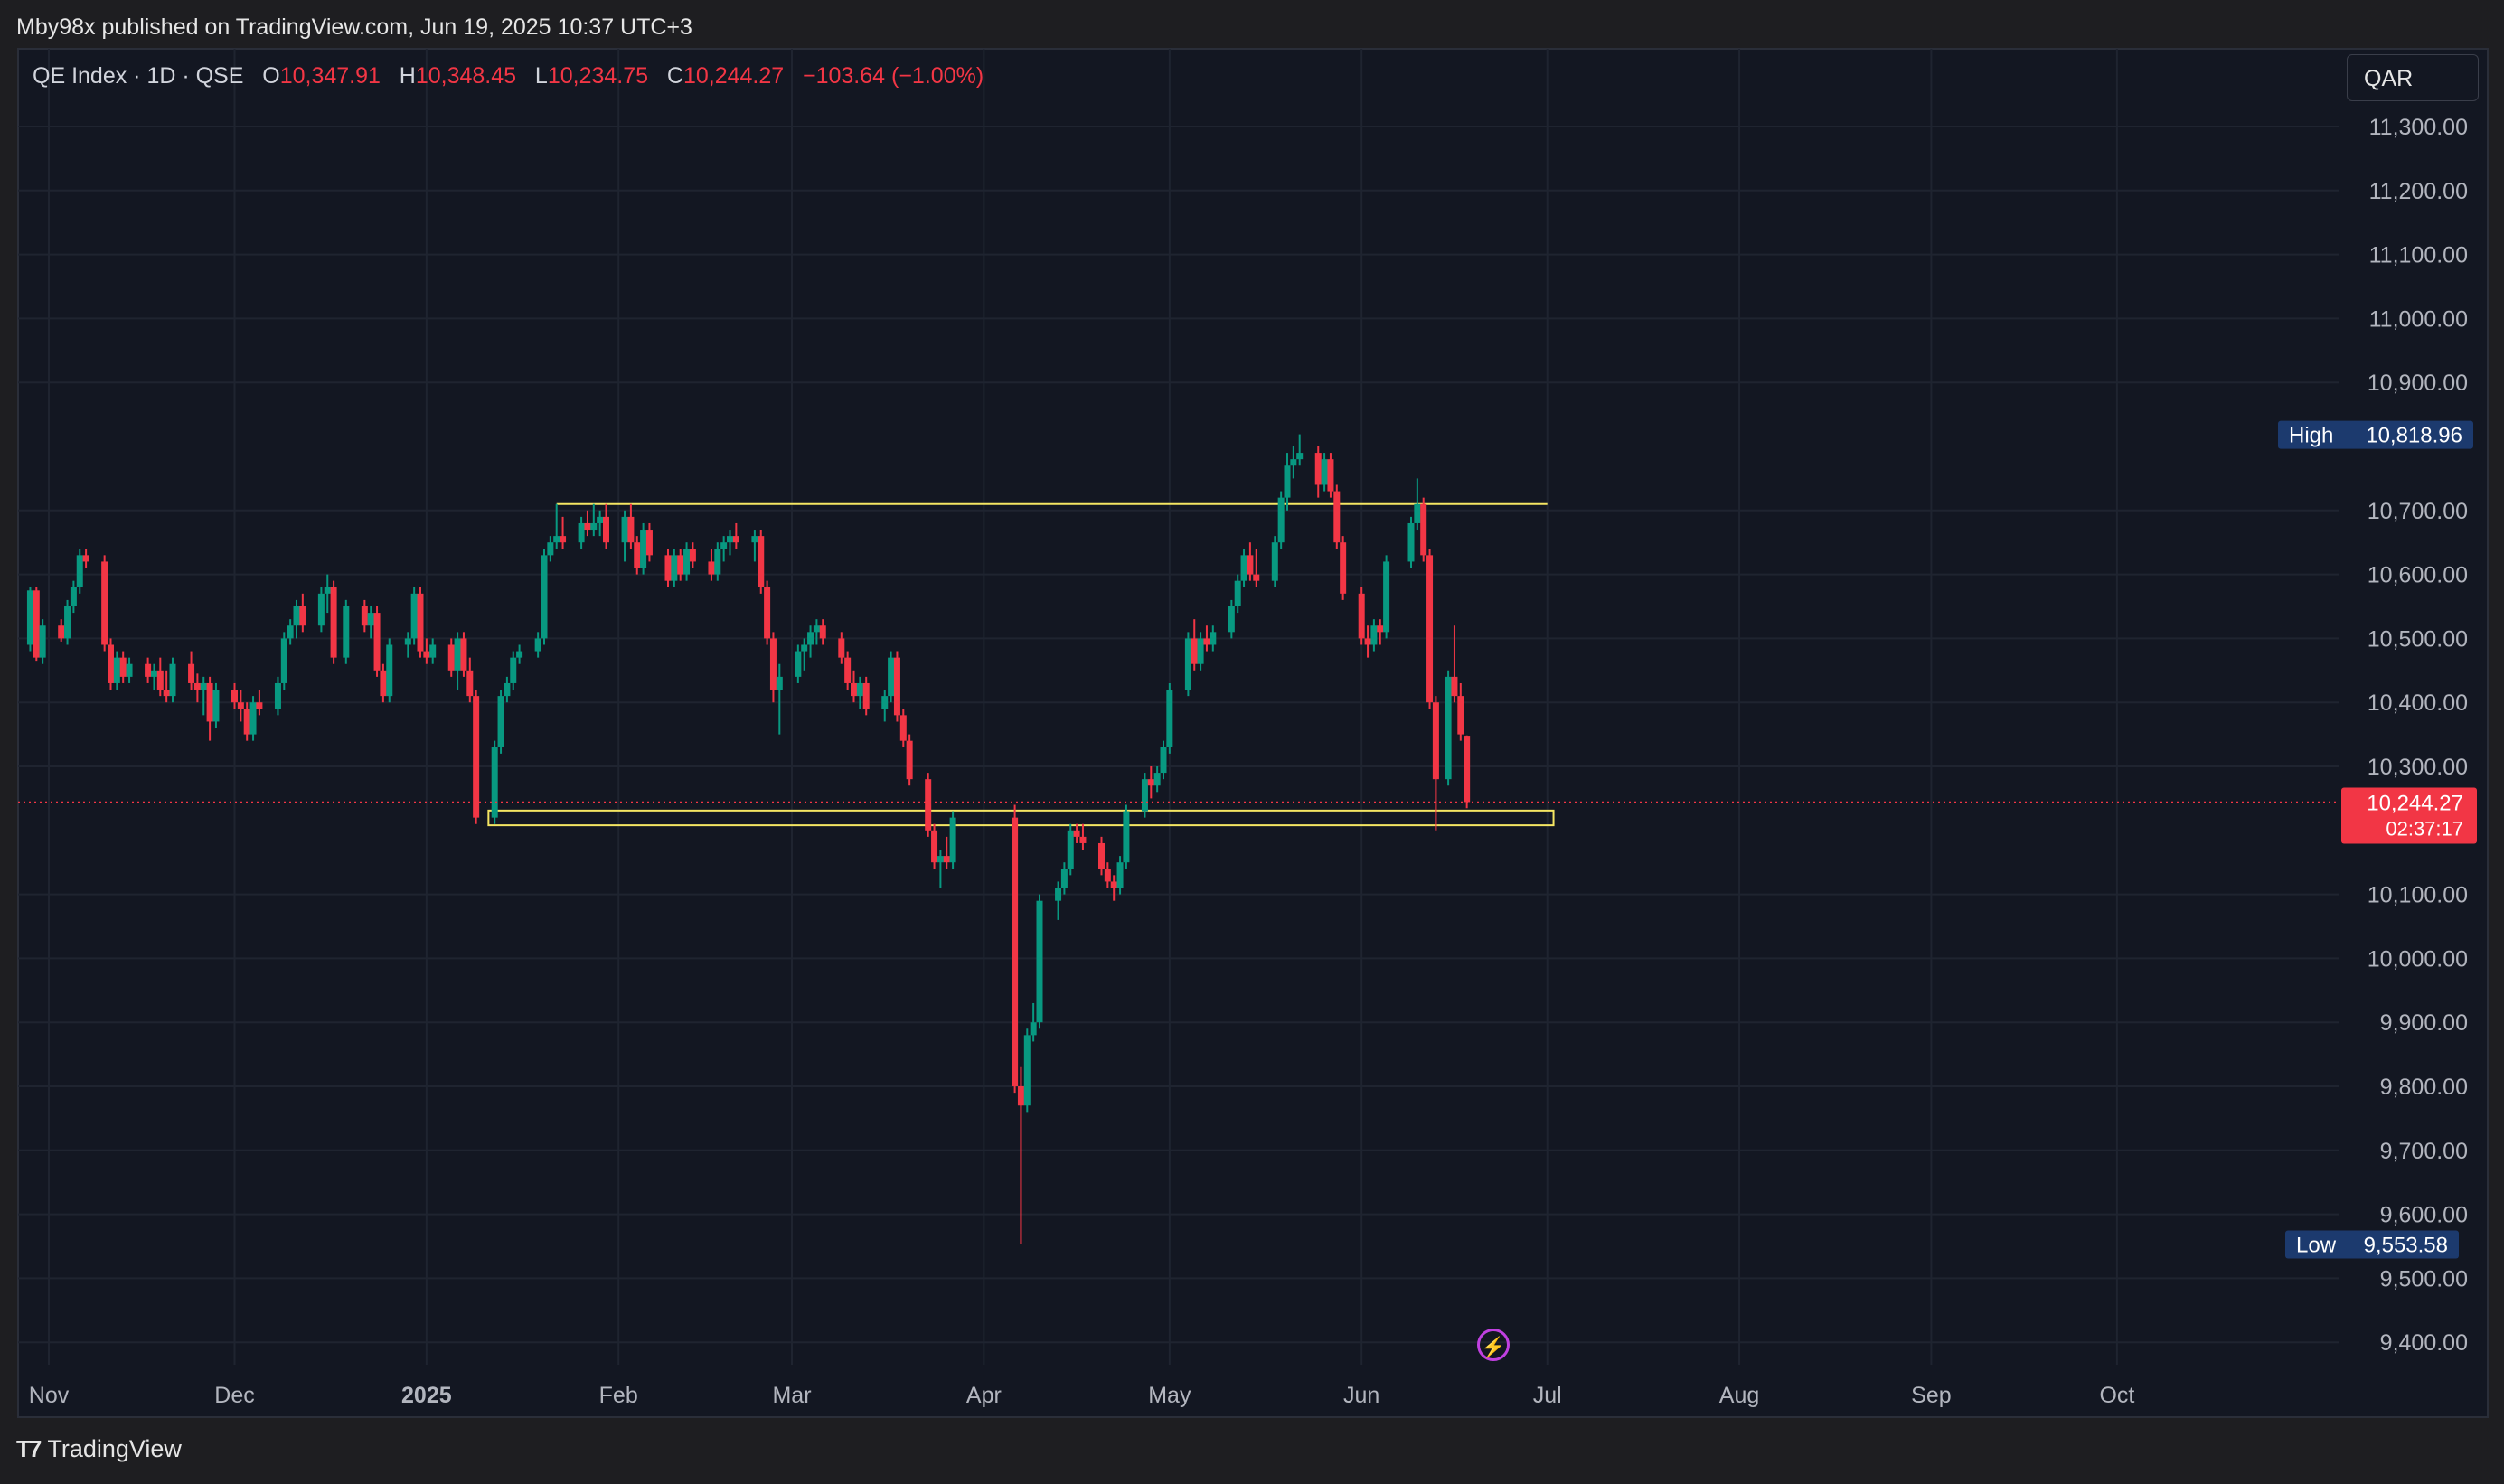 This screenshot has width=2504, height=1484. Describe the element at coordinates (1493, 1345) in the screenshot. I see `flash-icon: ⚡` at that location.